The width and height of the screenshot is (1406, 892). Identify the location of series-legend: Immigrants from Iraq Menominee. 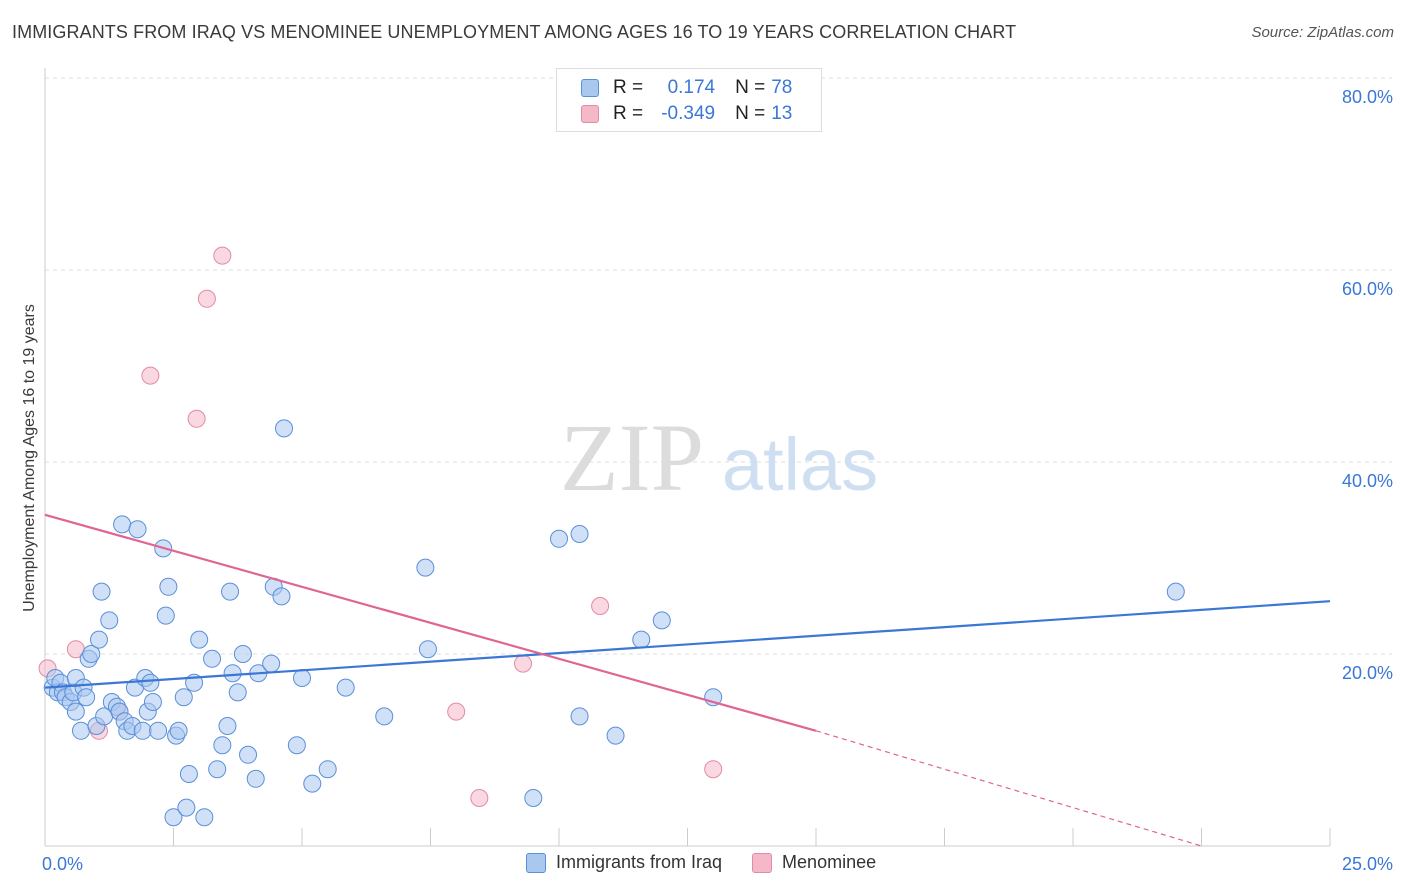
(716, 862).